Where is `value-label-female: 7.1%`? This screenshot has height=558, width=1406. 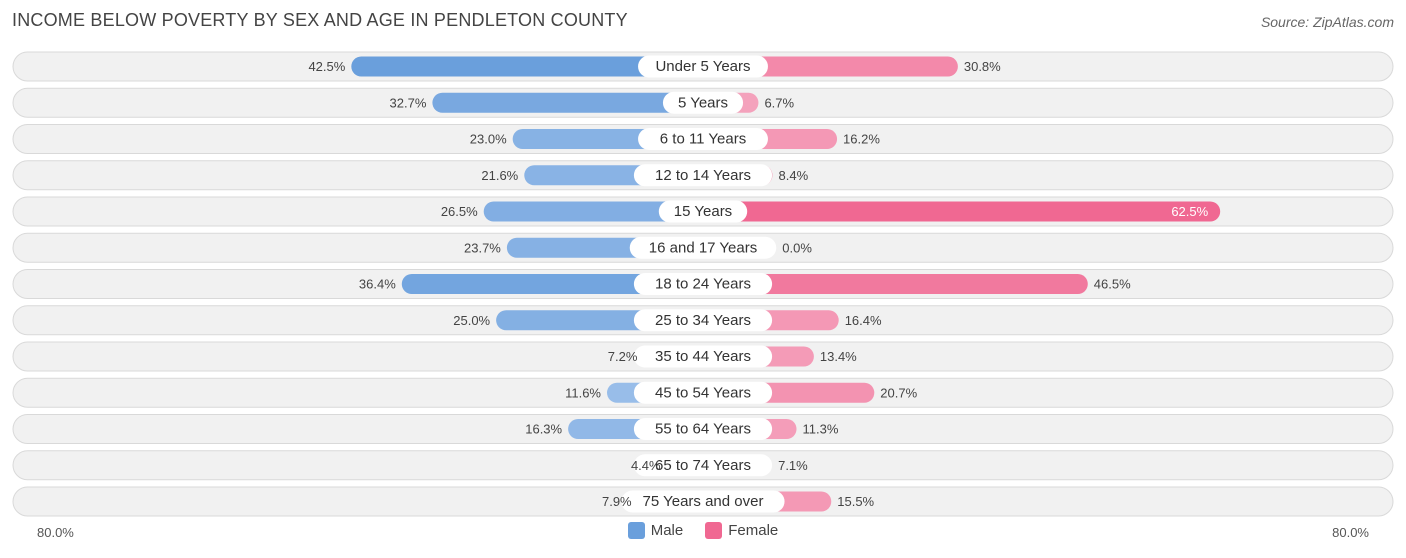
value-label-female: 7.1% is located at coordinates (793, 465).